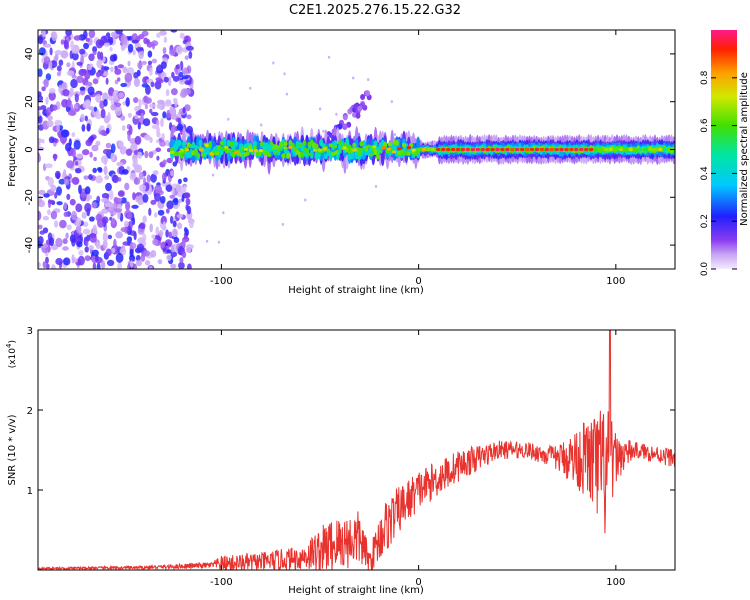  Describe the element at coordinates (12, 149) in the screenshot. I see `spectrogram-ylabel: Frequency (Hz)` at that location.